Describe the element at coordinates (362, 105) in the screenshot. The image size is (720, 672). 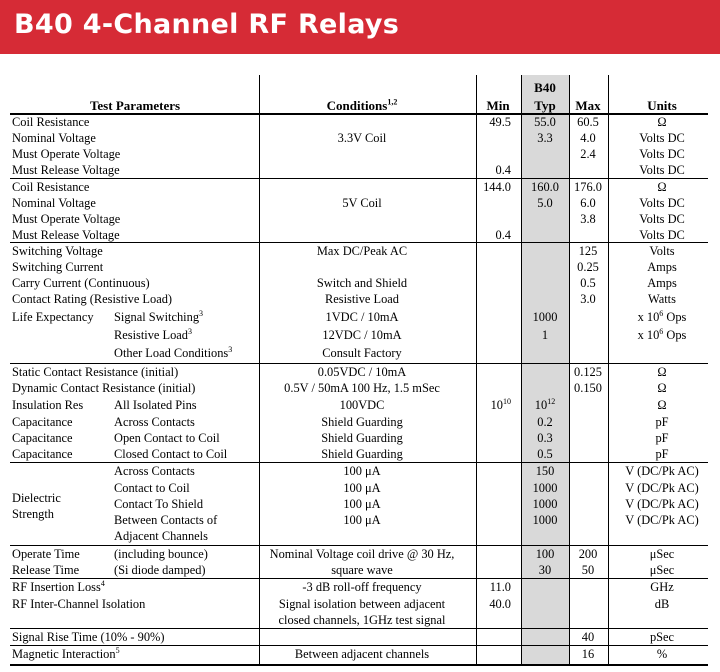
I see `header-conditions: Conditions1,2` at that location.